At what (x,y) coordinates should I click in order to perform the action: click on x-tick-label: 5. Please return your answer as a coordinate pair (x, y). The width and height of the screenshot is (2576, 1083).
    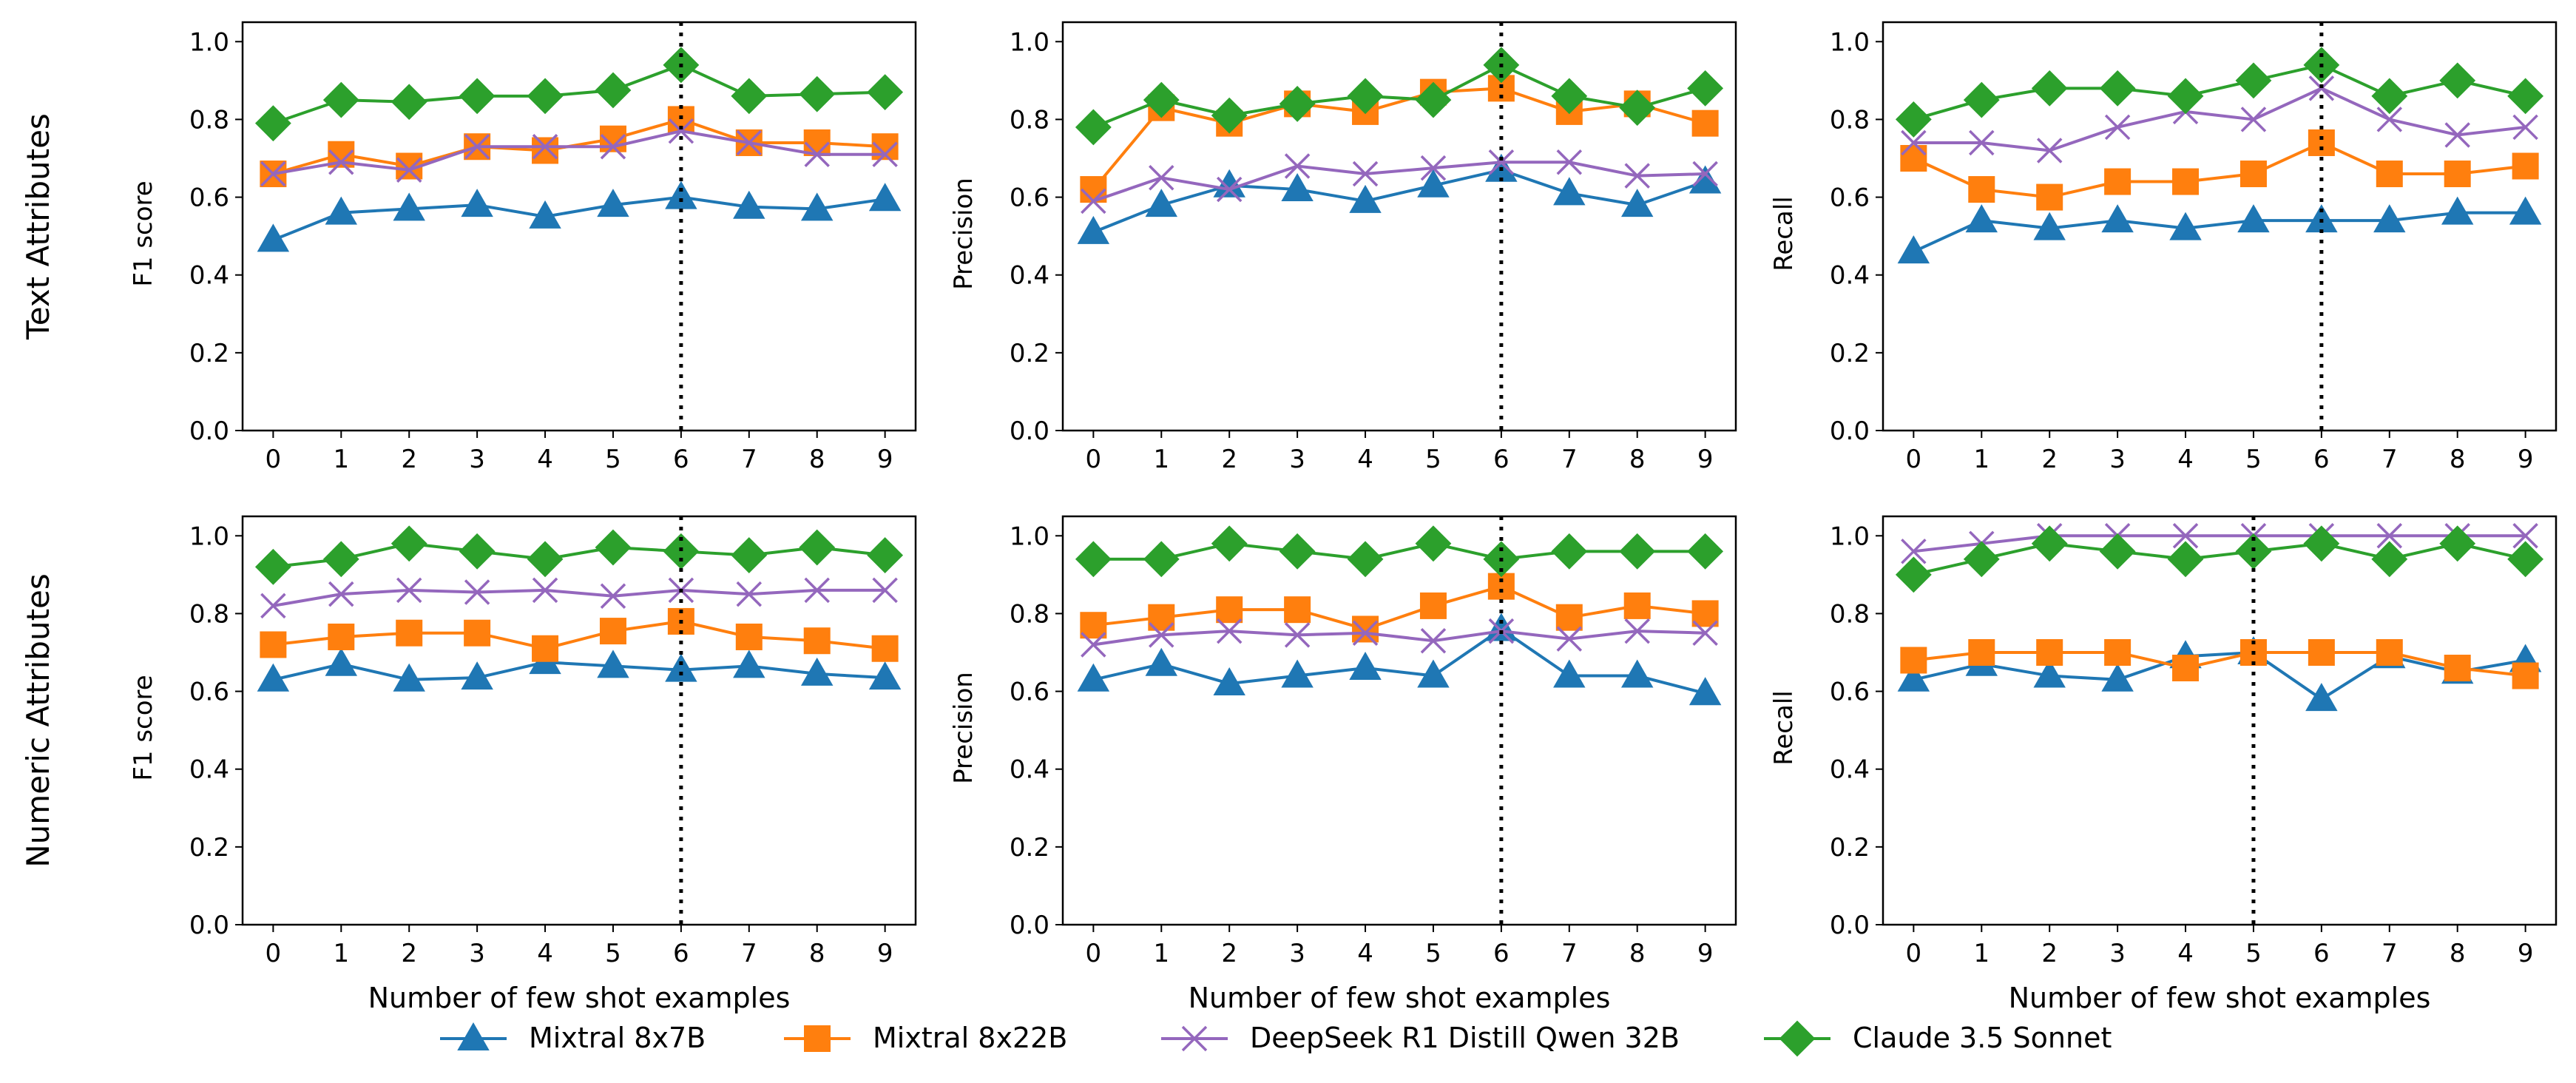
    Looking at the image, I should click on (1433, 953).